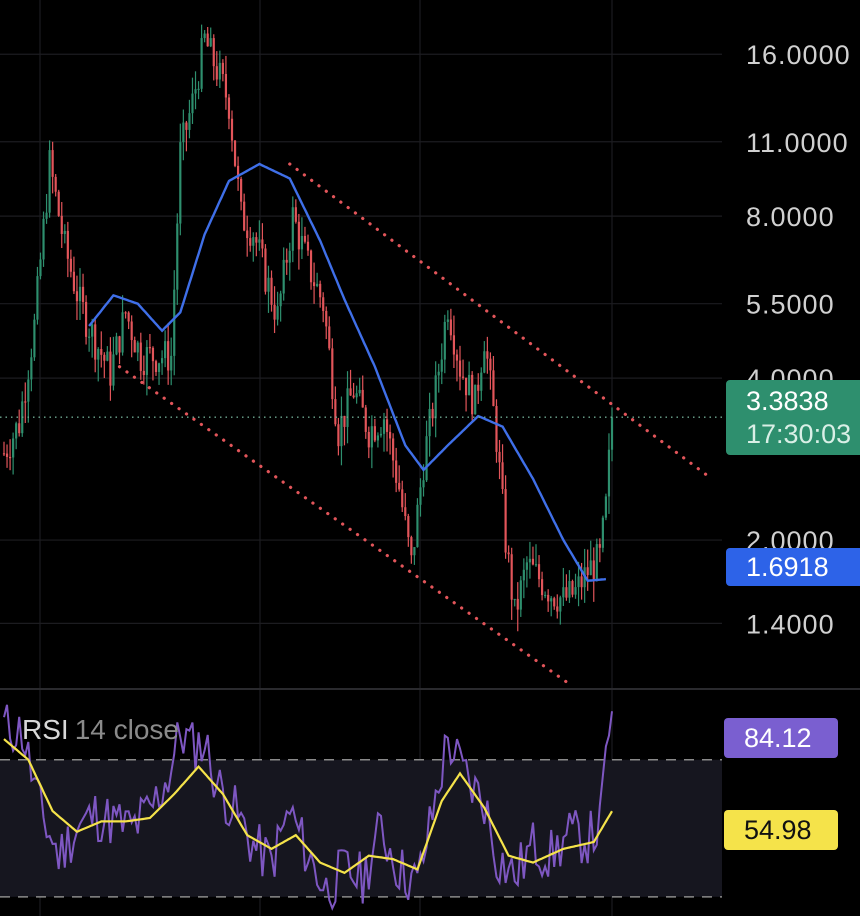  Describe the element at coordinates (430, 689) in the screenshot. I see `pane-divider` at that location.